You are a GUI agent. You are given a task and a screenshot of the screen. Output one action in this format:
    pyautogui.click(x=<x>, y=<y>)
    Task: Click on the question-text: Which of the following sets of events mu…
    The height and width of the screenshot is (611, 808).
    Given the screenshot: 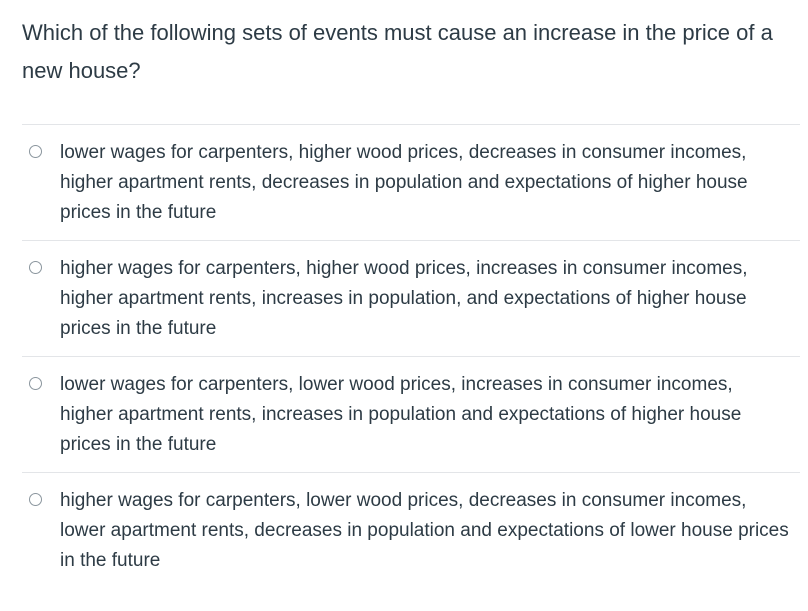 What is the action you would take?
    pyautogui.click(x=397, y=51)
    